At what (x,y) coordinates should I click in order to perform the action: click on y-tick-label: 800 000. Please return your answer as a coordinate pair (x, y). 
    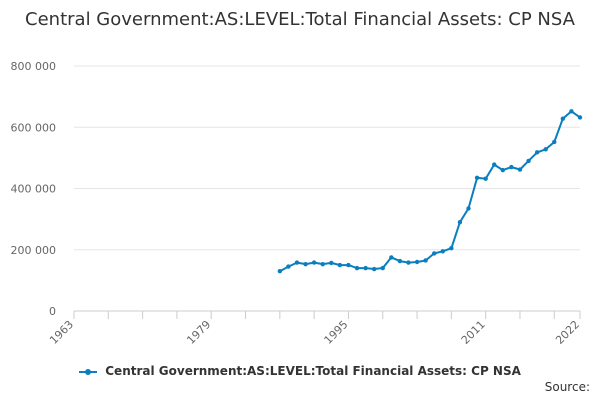
    Looking at the image, I should click on (34, 66).